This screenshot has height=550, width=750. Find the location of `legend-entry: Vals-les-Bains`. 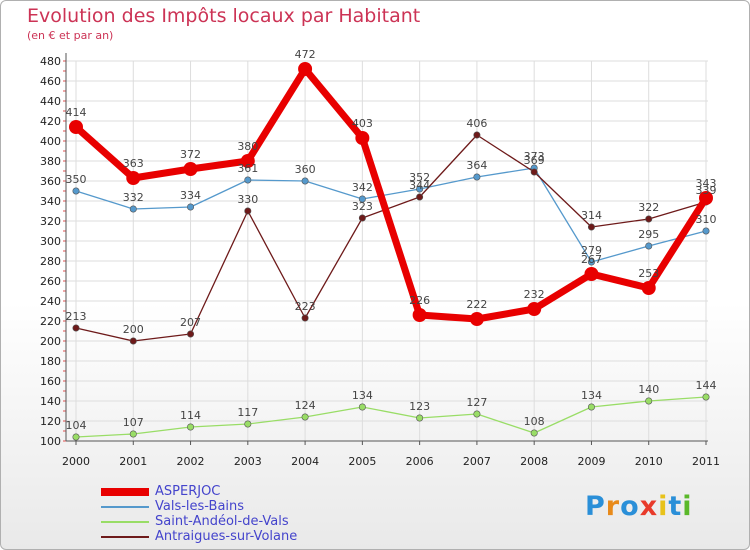

legend-entry: Vals-les-Bains is located at coordinates (231, 507).